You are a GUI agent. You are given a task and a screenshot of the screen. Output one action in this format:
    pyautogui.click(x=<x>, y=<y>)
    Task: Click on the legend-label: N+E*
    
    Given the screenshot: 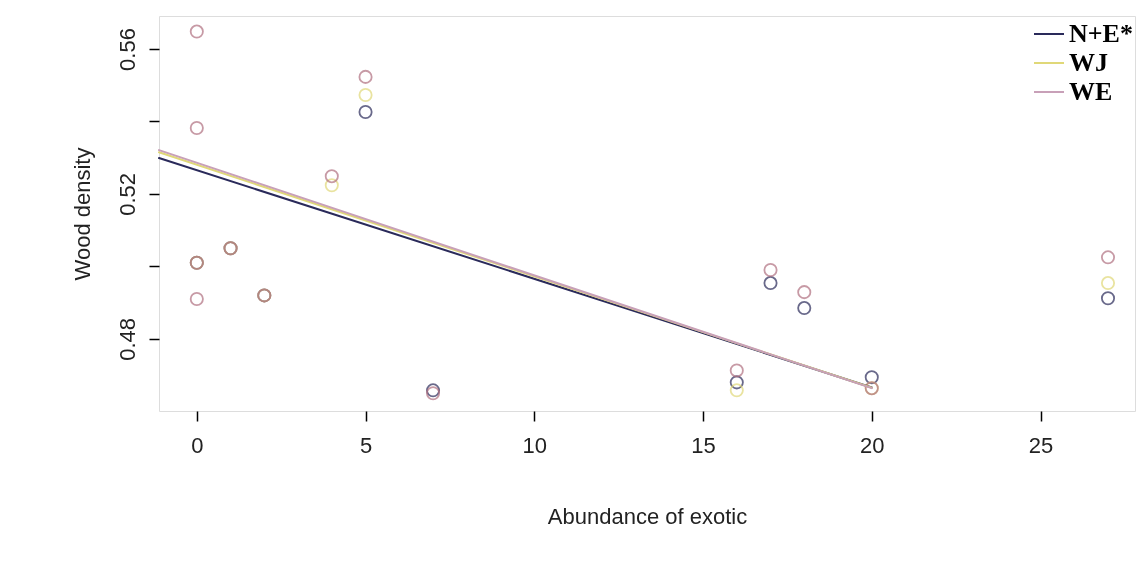 What is the action you would take?
    pyautogui.click(x=1101, y=33)
    